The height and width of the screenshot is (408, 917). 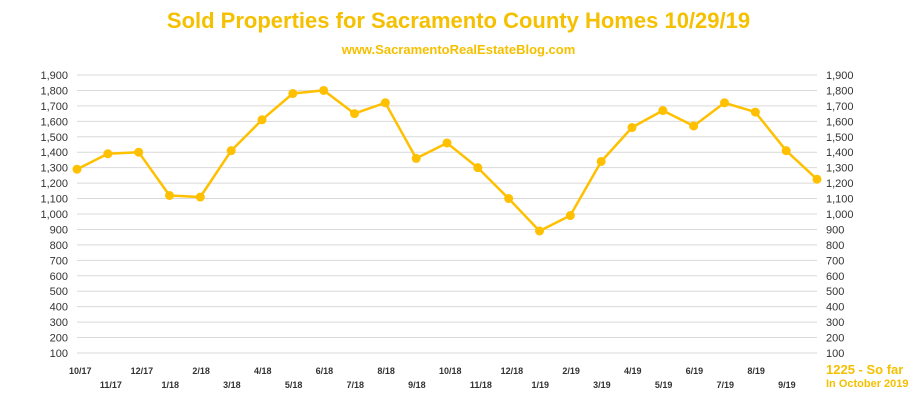 What do you see at coordinates (232, 385) in the screenshot?
I see `x-tick-label: 3/18` at bounding box center [232, 385].